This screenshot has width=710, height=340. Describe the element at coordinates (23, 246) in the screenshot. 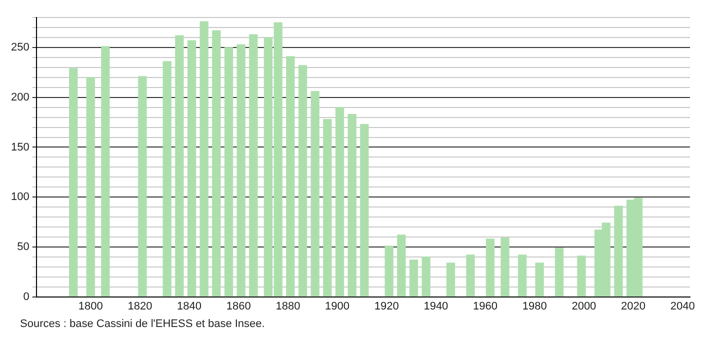

I see `y-tick-label: 50` at that location.